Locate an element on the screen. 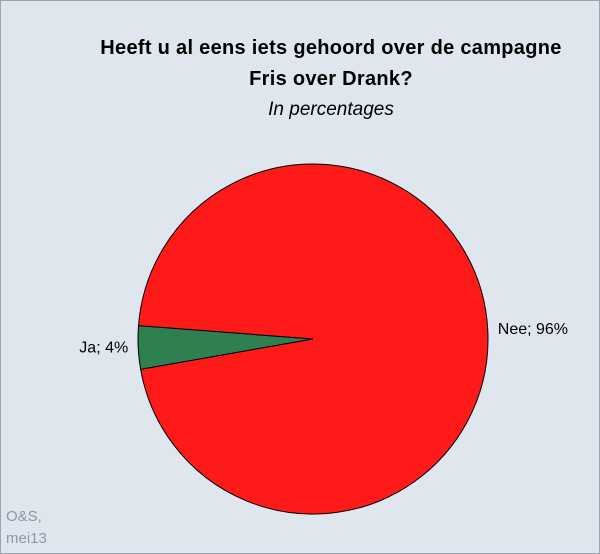  data-label: Ja; 4% is located at coordinates (103, 347).